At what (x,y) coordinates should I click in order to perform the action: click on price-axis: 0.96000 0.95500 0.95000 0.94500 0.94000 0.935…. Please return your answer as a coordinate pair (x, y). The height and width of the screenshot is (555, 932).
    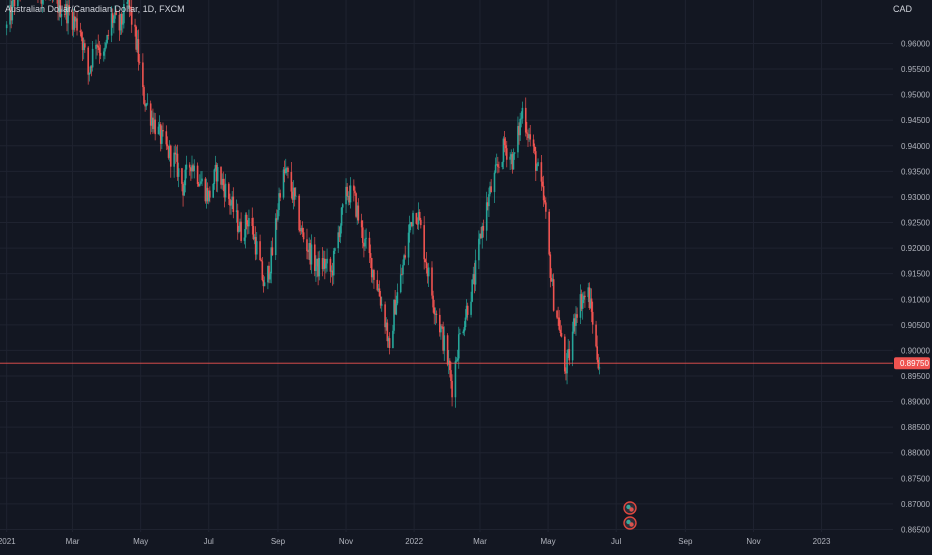
    Looking at the image, I should click on (915, 286).